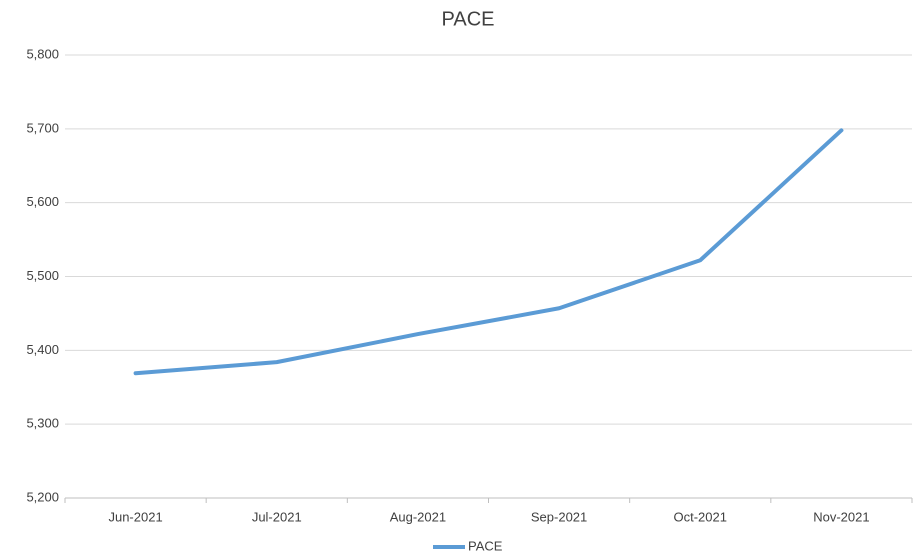 This screenshot has height=556, width=914. I want to click on x-tick-label: Nov-2021, so click(841, 516).